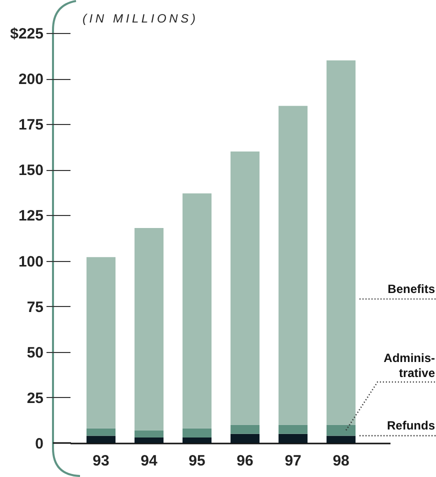 This screenshot has height=477, width=436. I want to click on y-tick-label: 150, so click(31, 171).